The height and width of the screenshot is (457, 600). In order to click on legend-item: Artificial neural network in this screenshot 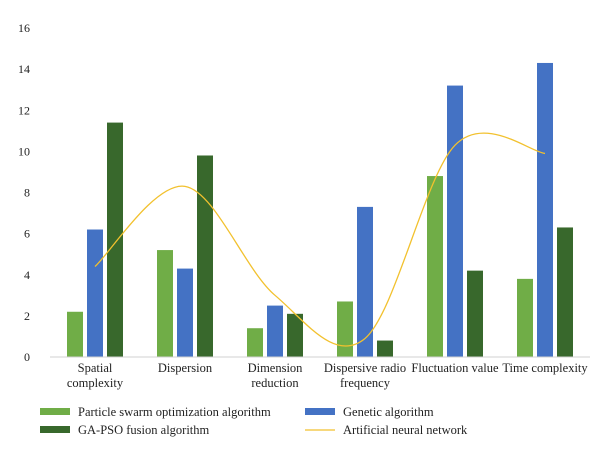, I will do `click(386, 430)`.